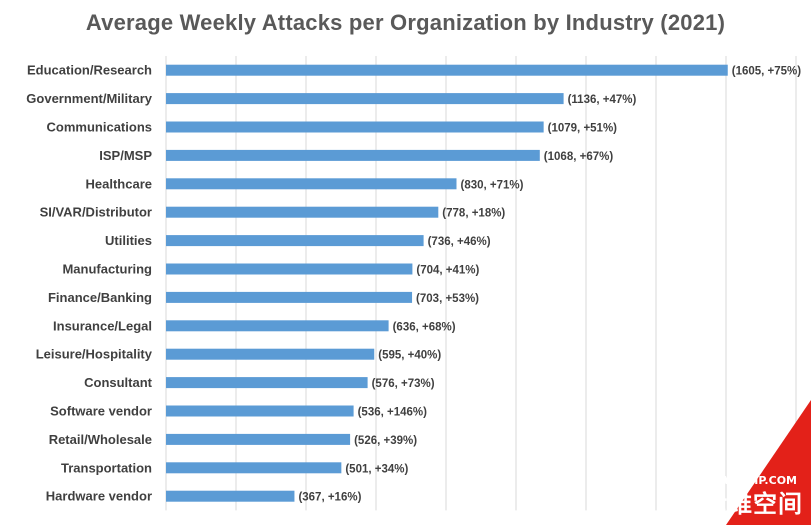 This screenshot has width=811, height=525. Describe the element at coordinates (767, 72) in the screenshot. I see `data-label: (1605, +75%)` at that location.